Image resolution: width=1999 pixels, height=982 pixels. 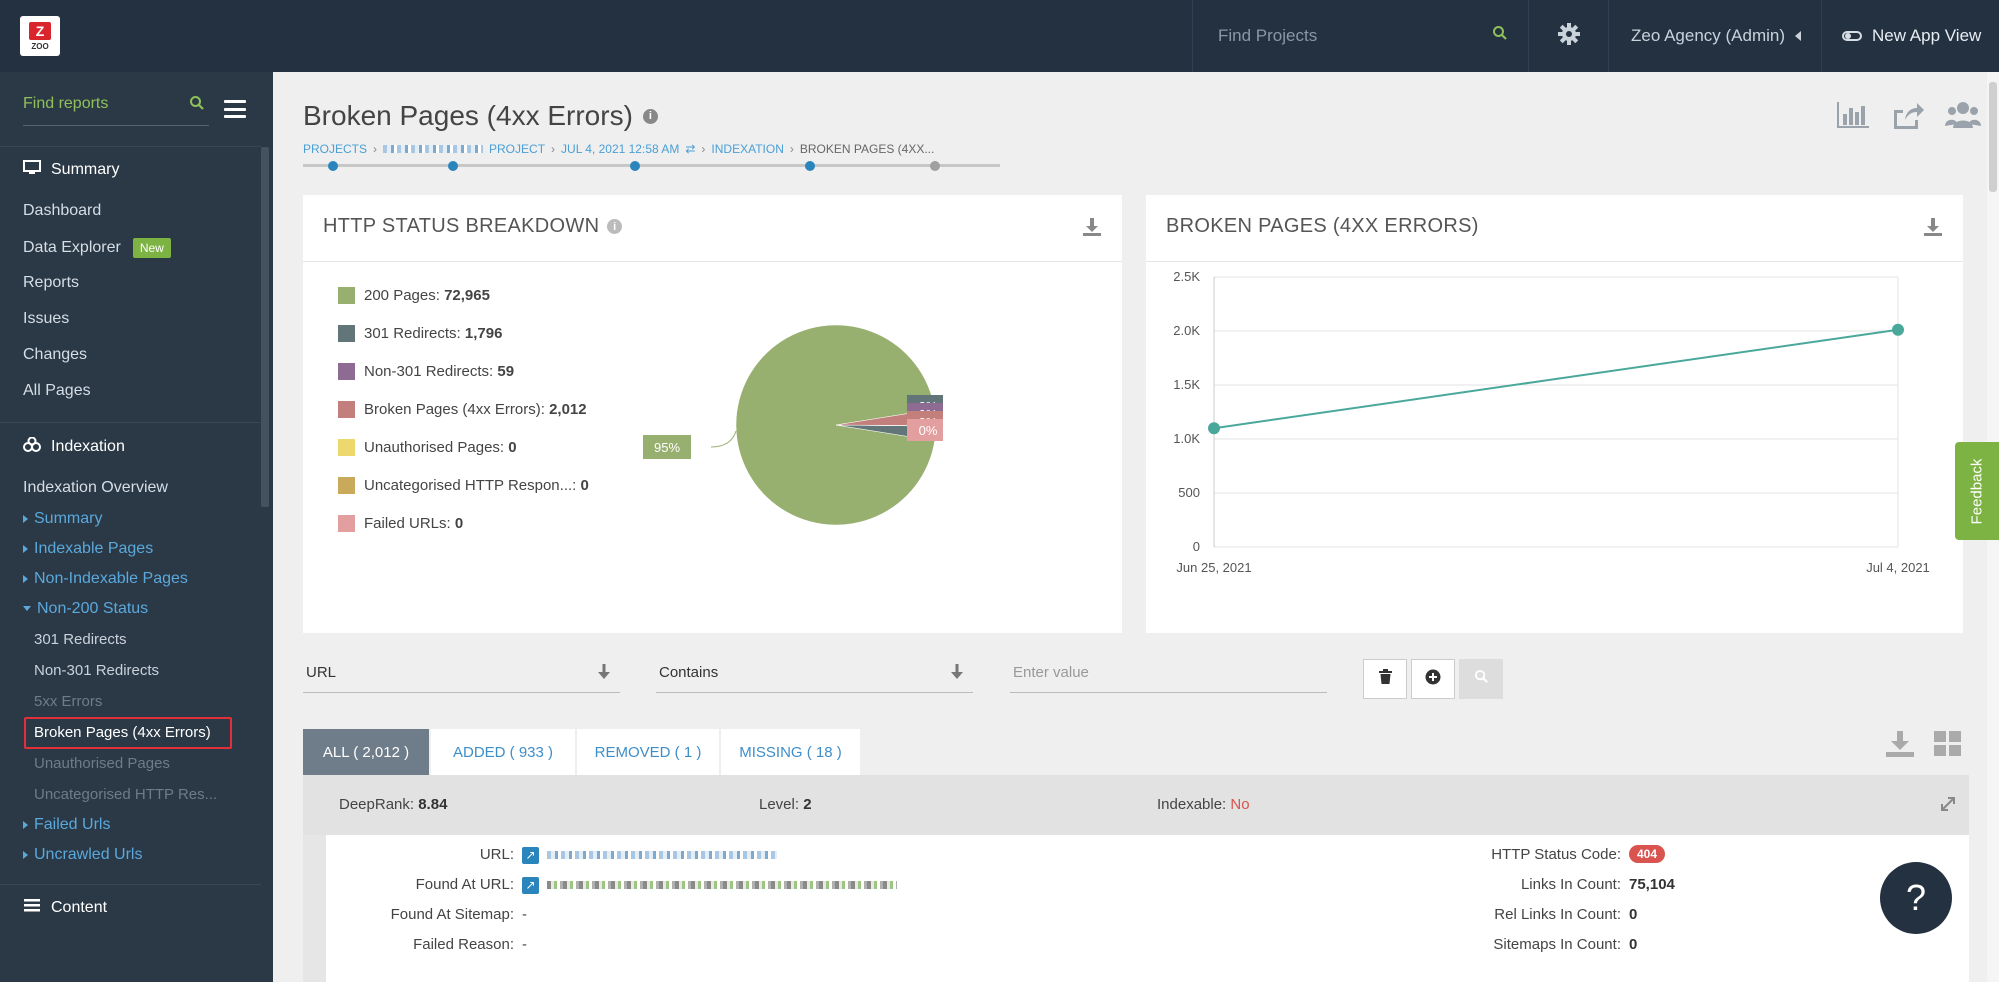 What do you see at coordinates (1916, 898) in the screenshot?
I see `help-button: ?` at bounding box center [1916, 898].